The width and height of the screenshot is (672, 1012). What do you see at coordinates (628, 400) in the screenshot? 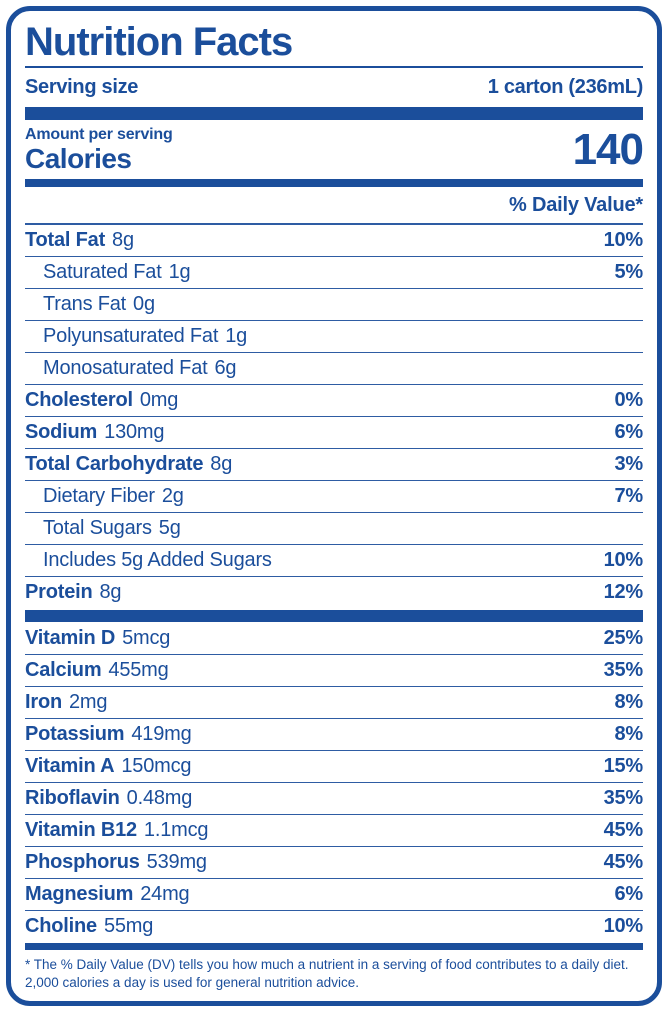
I see `nutrient-daily-value: 0%` at bounding box center [628, 400].